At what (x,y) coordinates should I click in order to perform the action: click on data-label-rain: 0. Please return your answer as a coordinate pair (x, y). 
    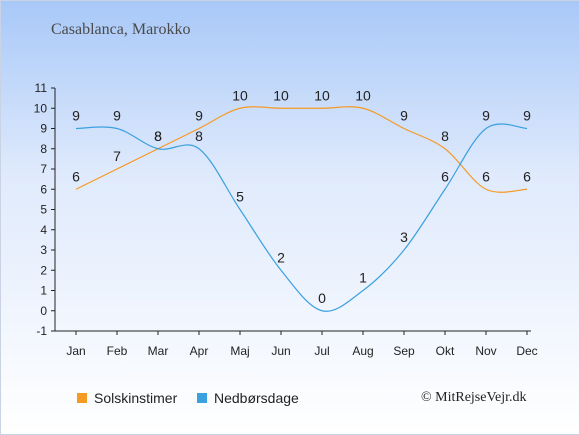
    Looking at the image, I should click on (322, 298).